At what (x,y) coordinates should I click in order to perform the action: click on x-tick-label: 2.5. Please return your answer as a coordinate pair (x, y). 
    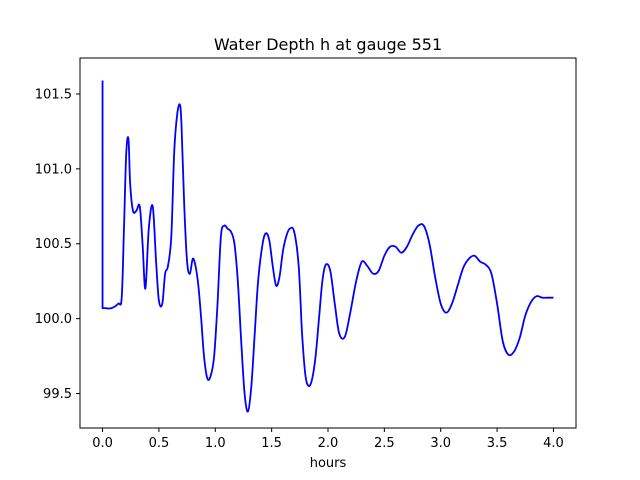
    Looking at the image, I should click on (384, 443).